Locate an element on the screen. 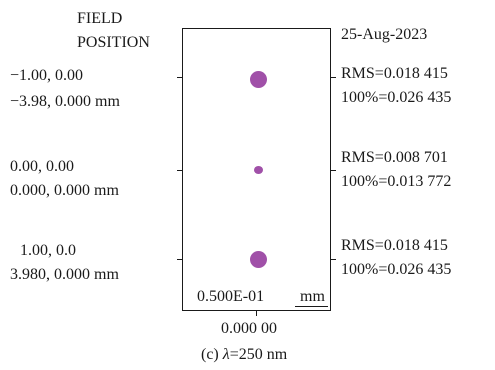 Image resolution: width=495 pixels, height=370 pixels. scale-bar is located at coordinates (311, 307).